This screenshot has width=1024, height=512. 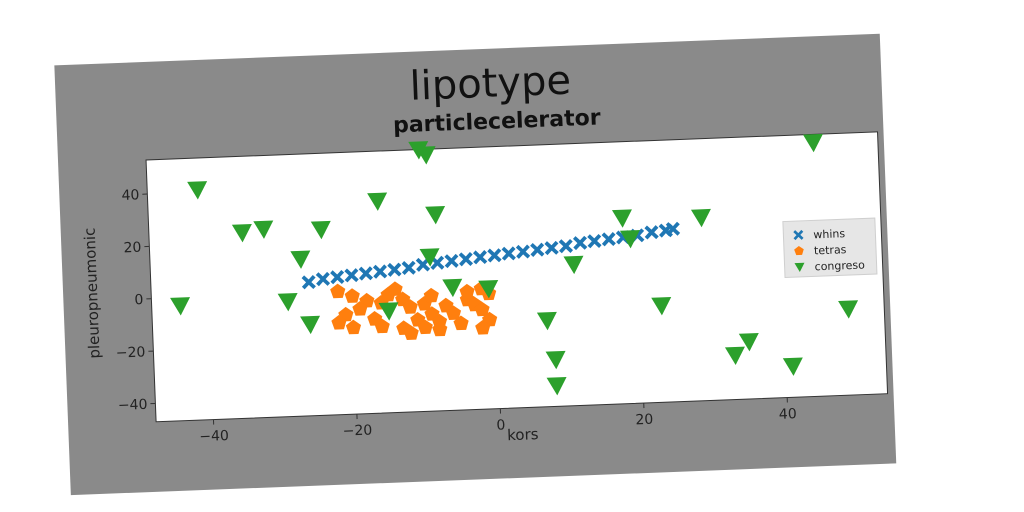 What do you see at coordinates (839, 265) in the screenshot?
I see `legend-label: congreso` at bounding box center [839, 265].